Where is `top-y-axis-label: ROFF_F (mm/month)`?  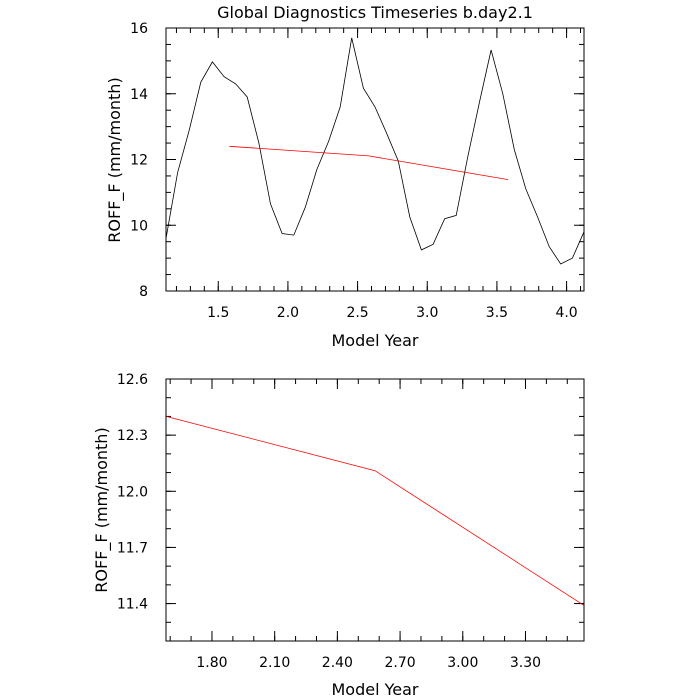 top-y-axis-label: ROFF_F (mm/month) is located at coordinates (115, 159).